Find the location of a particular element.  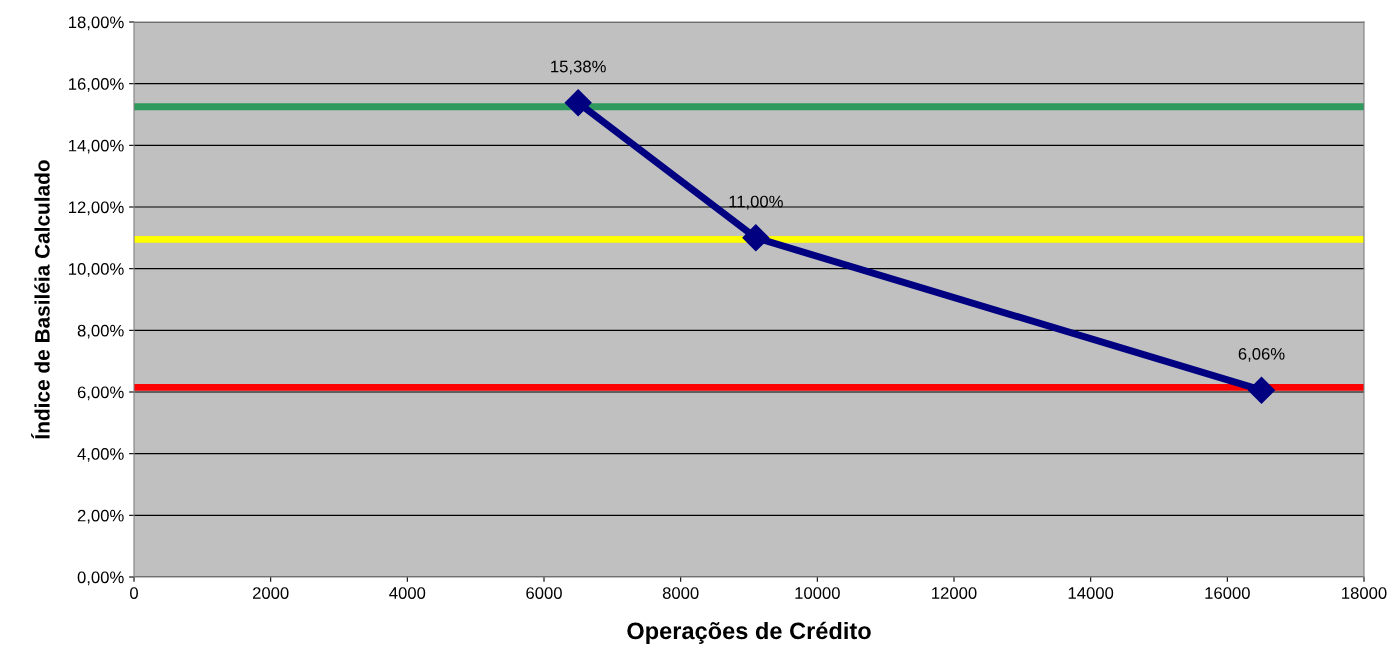

x-tick-label: 8000 is located at coordinates (680, 593).